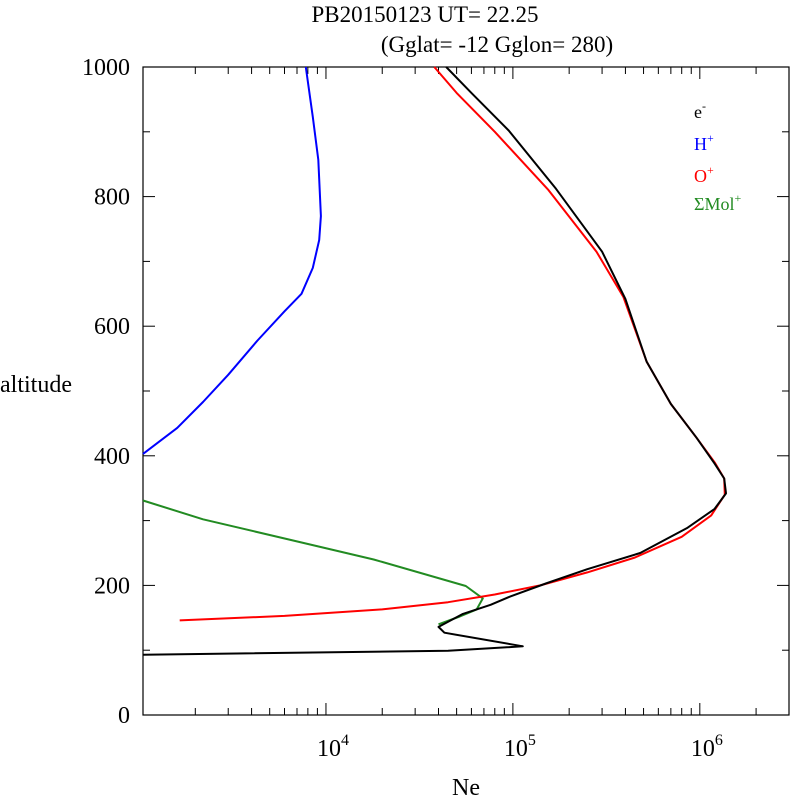  I want to click on x-tick-label: 10⁶, so click(707, 747).